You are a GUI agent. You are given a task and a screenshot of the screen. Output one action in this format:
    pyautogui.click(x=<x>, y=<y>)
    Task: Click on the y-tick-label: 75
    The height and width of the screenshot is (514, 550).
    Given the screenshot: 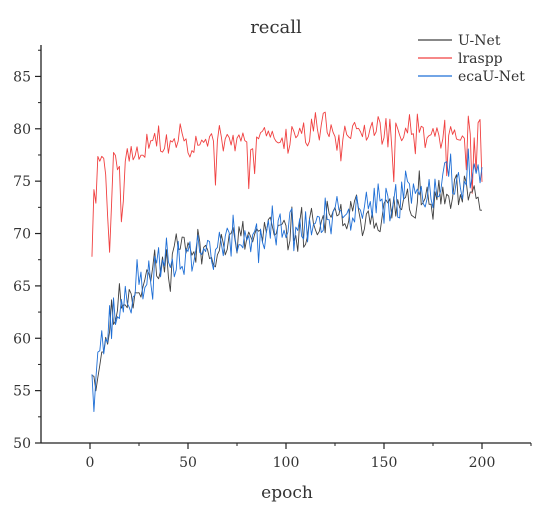 What is the action you would take?
    pyautogui.click(x=22, y=182)
    